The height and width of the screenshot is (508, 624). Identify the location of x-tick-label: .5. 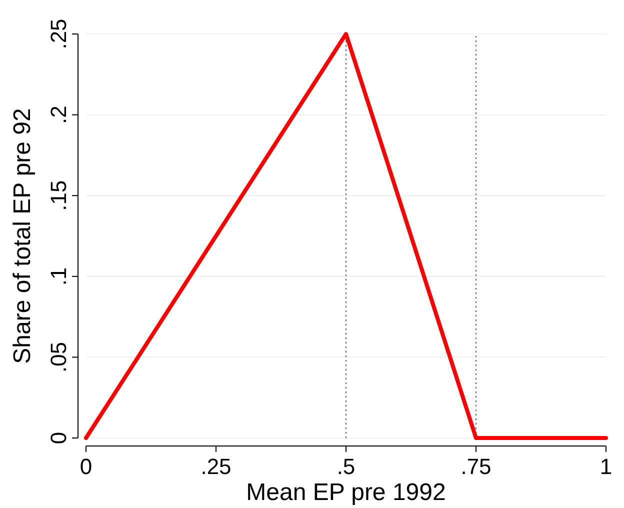
(346, 466).